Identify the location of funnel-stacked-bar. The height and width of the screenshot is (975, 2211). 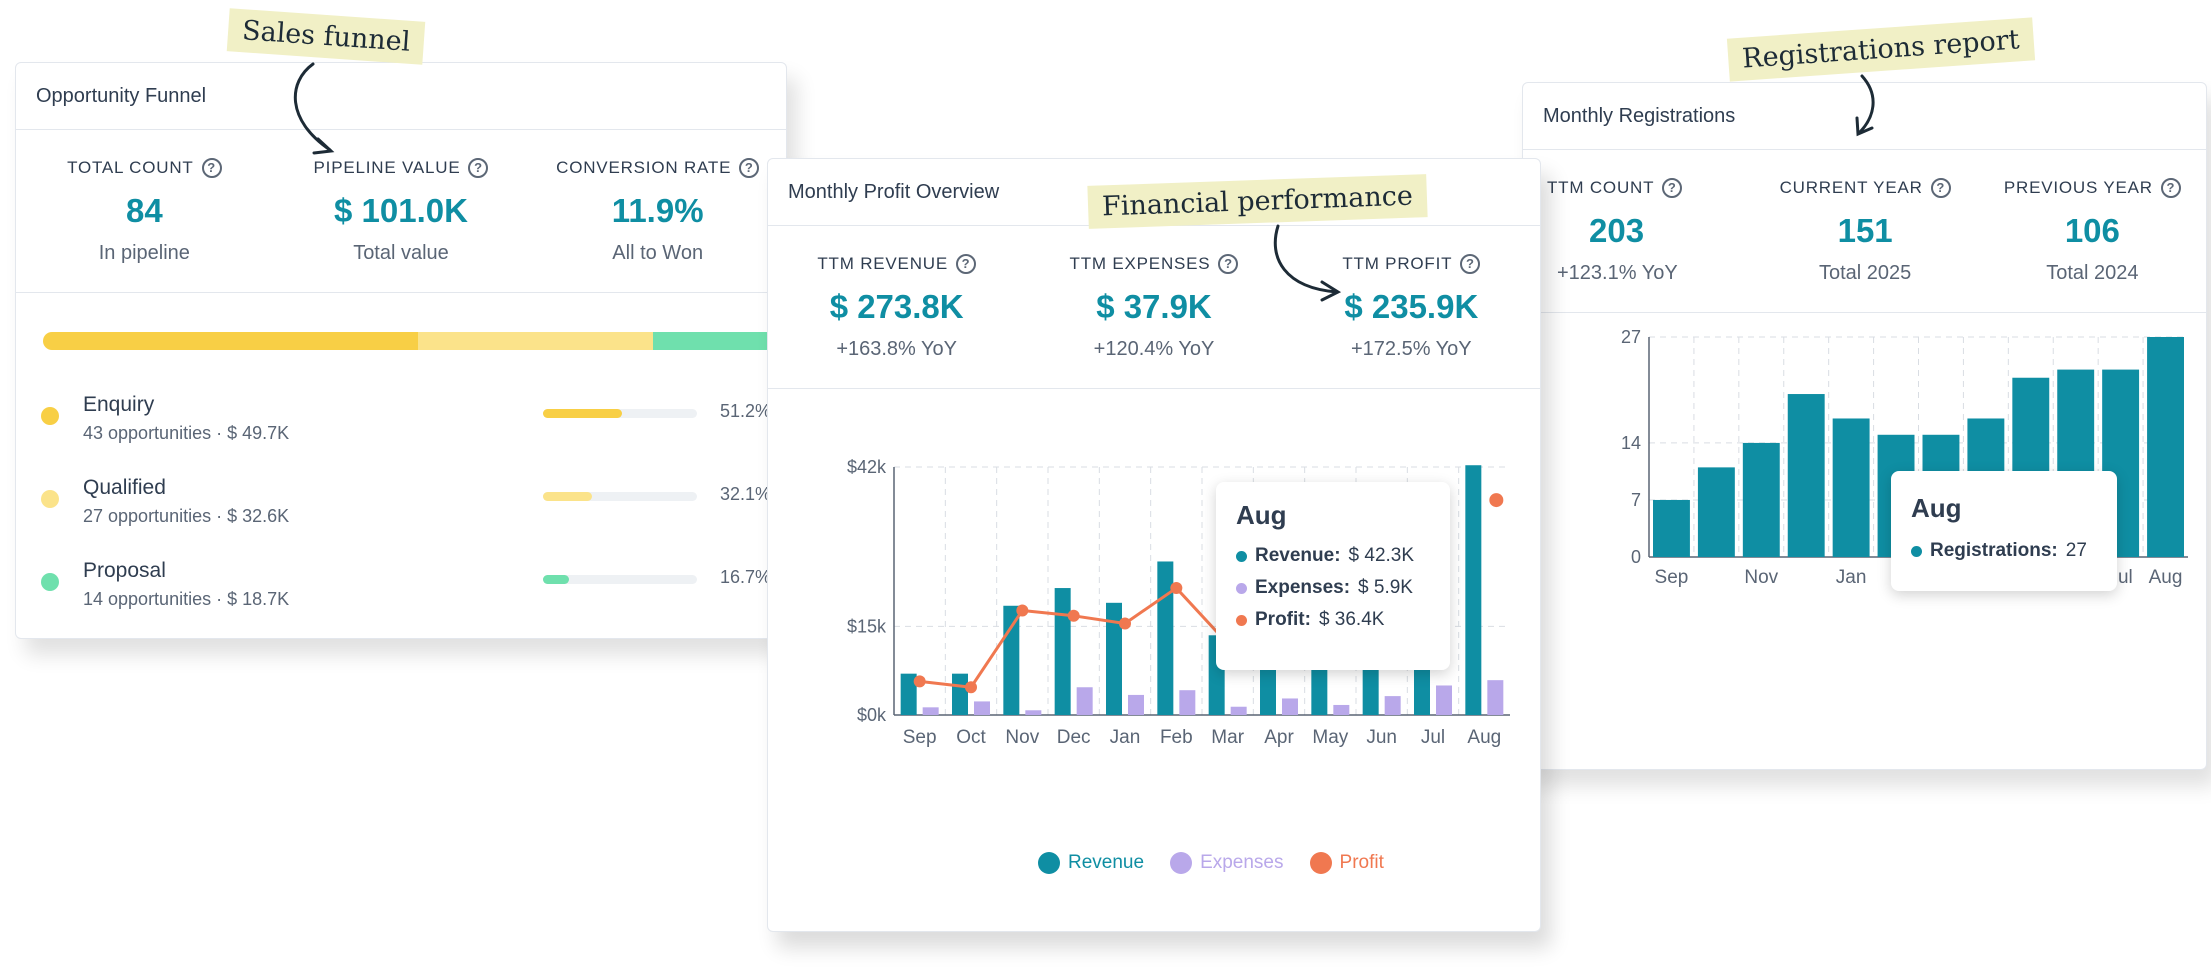
(409, 341).